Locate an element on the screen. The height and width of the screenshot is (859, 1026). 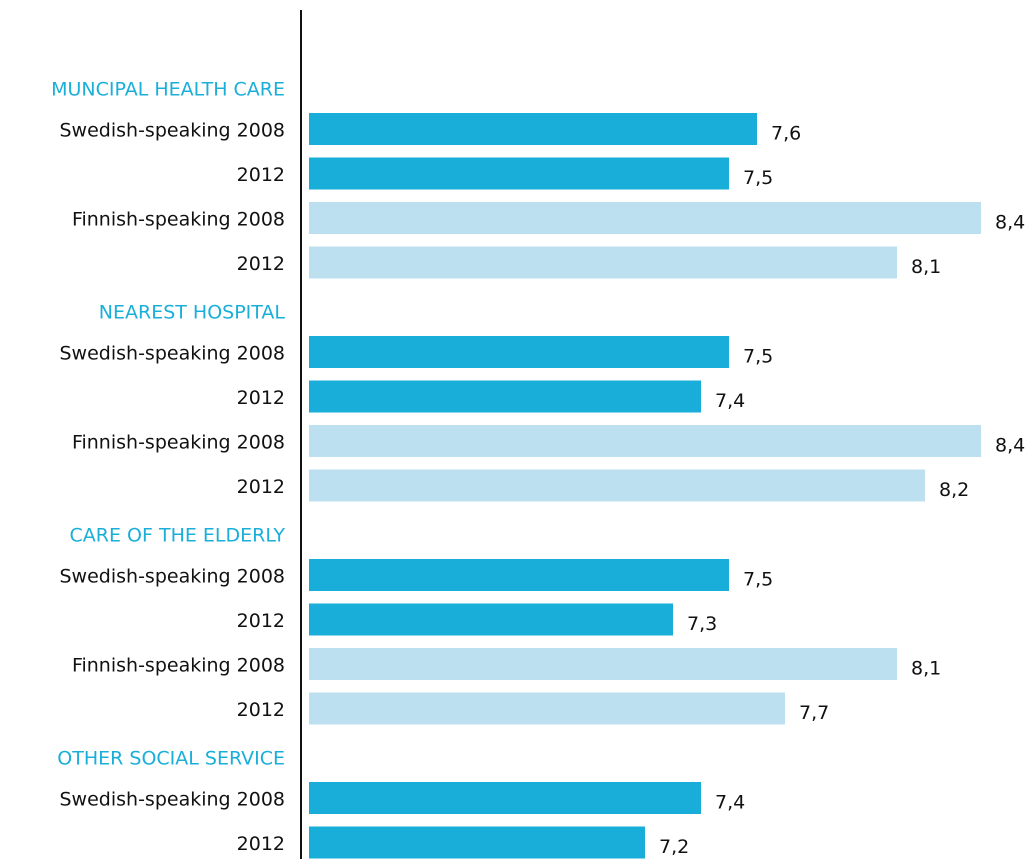
value-label: 7,7 is located at coordinates (814, 713).